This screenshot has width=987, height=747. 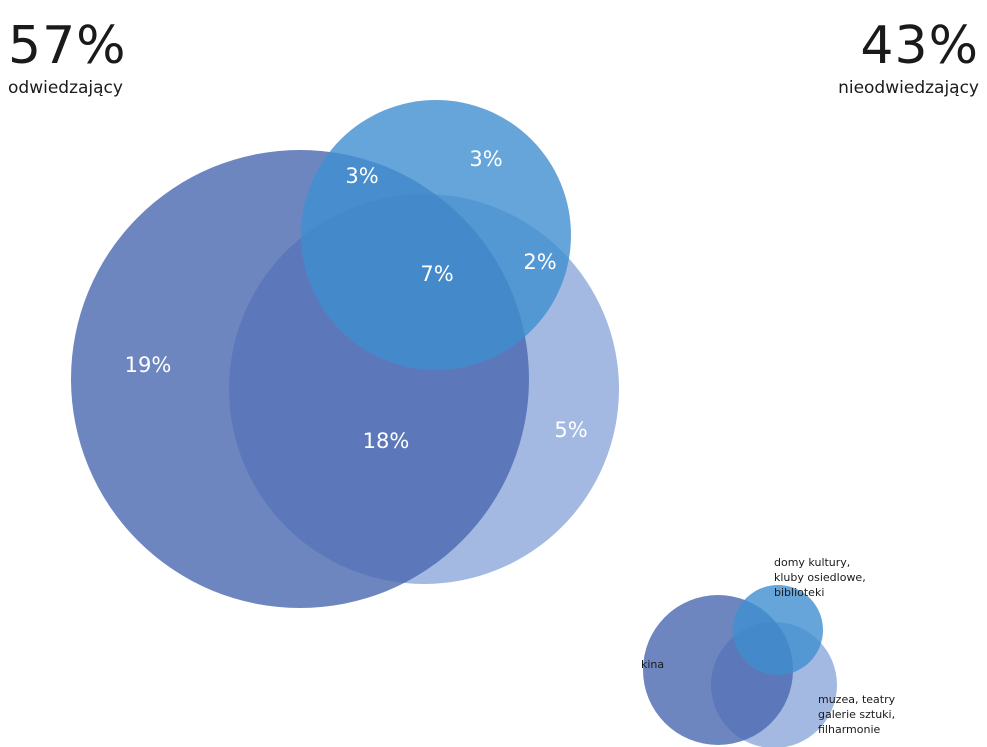 I want to click on legend-label-muzea-line: muzea, teatry, so click(x=857, y=699).